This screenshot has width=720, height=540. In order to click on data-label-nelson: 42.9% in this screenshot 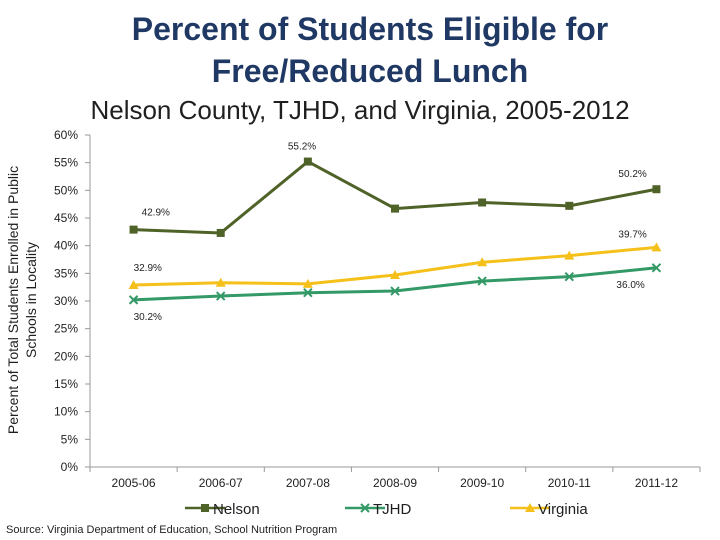, I will do `click(156, 213)`.